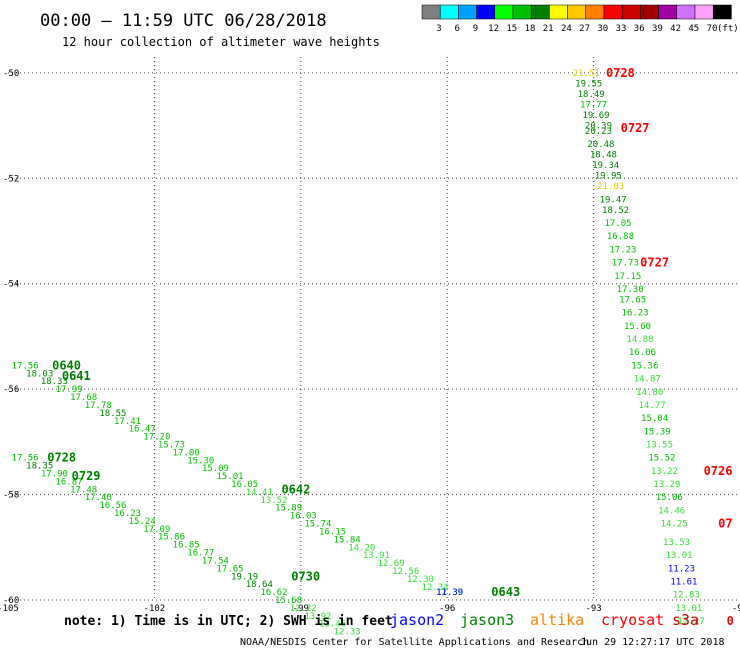 This screenshot has width=740, height=650. I want to click on swh-value-label: 12.56, so click(405, 572).